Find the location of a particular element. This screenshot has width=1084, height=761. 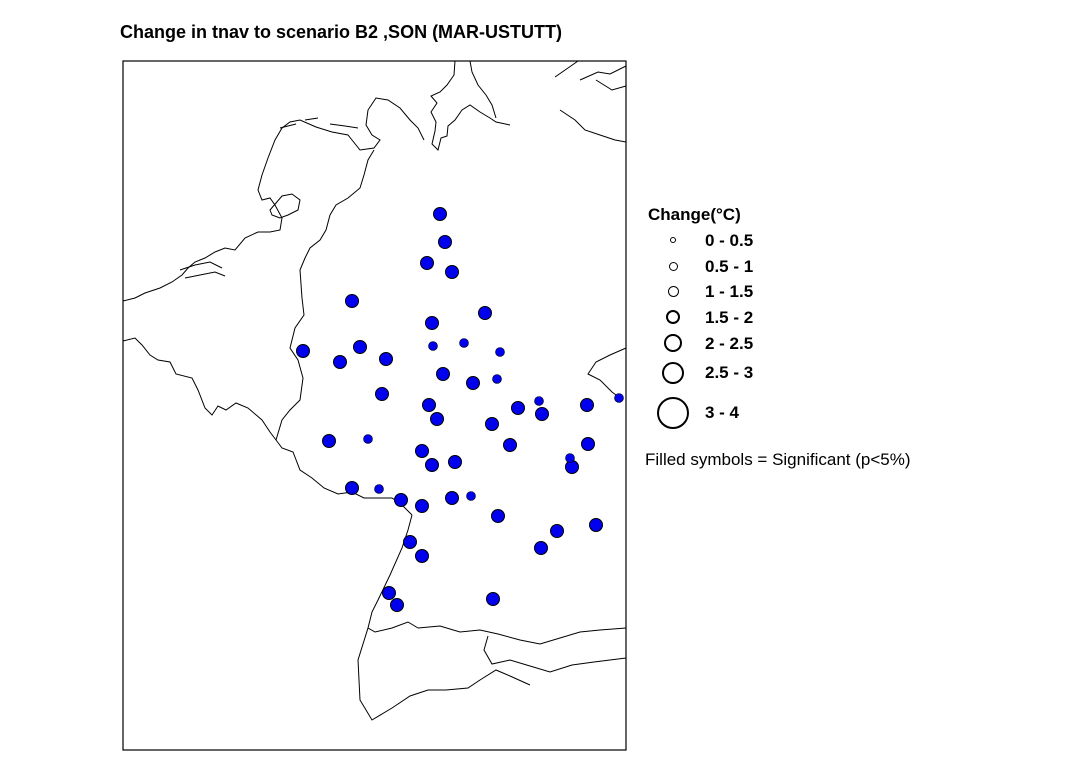

legend-label: 0.5 - 1 is located at coordinates (729, 266).